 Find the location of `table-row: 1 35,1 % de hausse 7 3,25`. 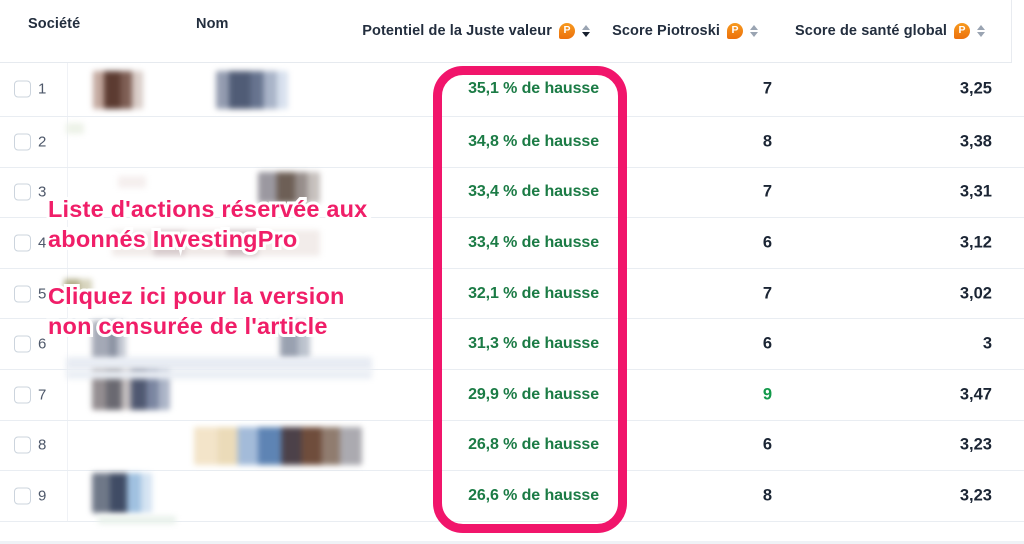

table-row: 1 35,1 % de hausse 7 3,25 is located at coordinates (512, 89).